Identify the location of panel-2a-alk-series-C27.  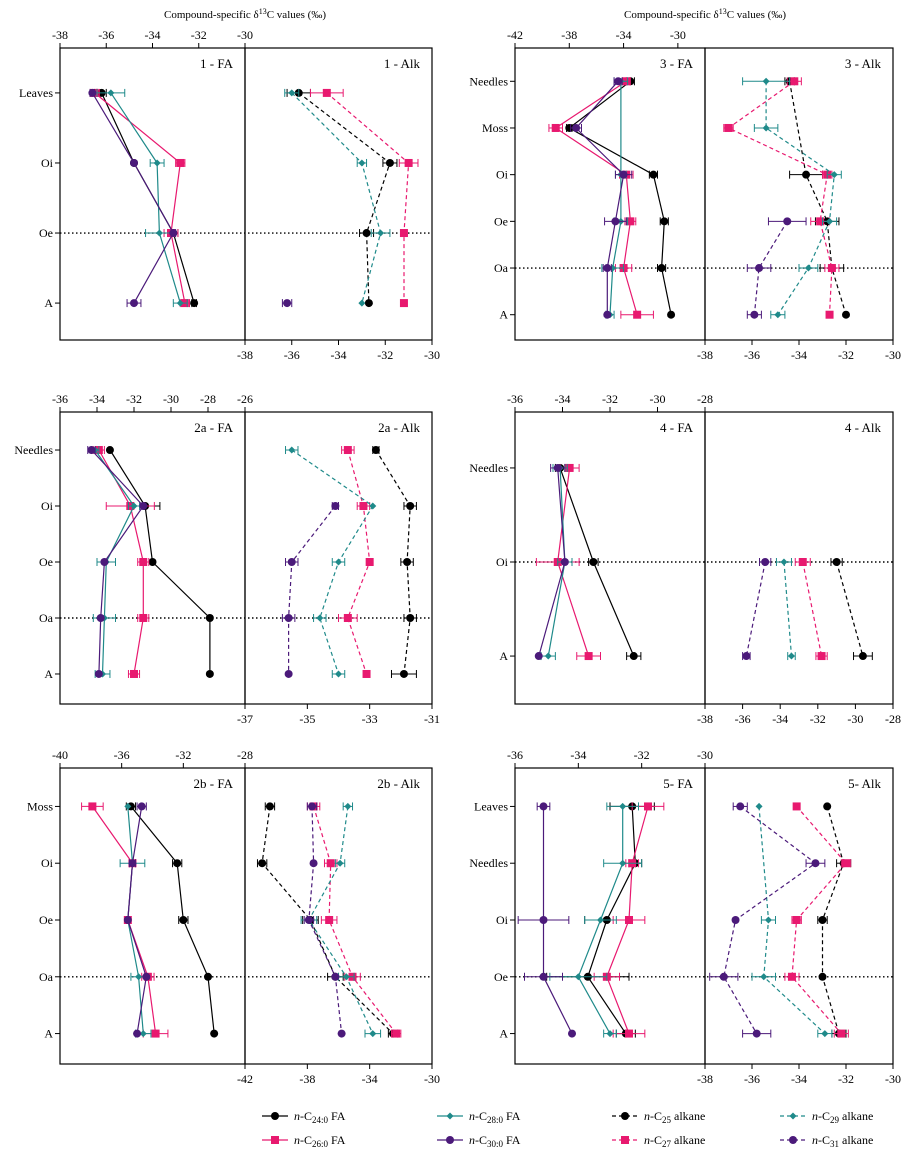
(356, 562).